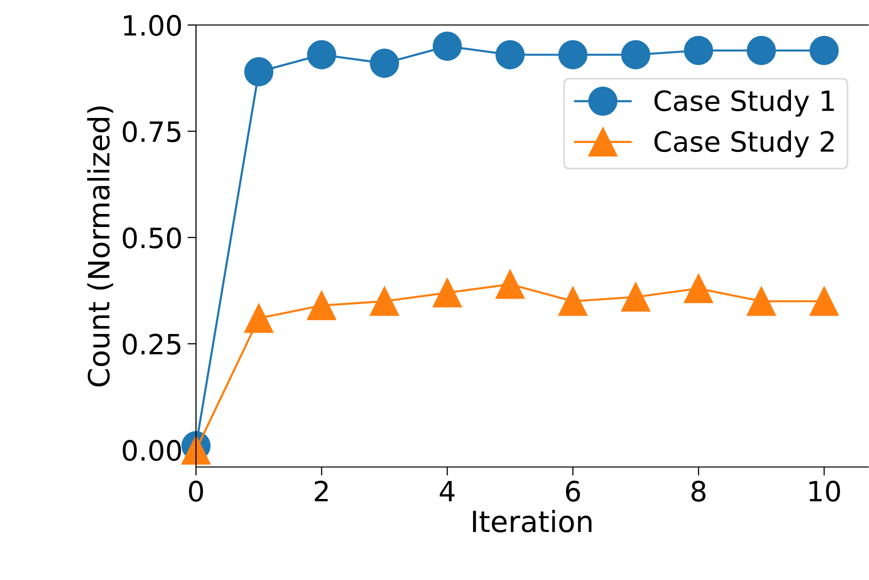 This screenshot has width=869, height=580. Describe the element at coordinates (573, 491) in the screenshot. I see `x-tick-label: 6` at that location.